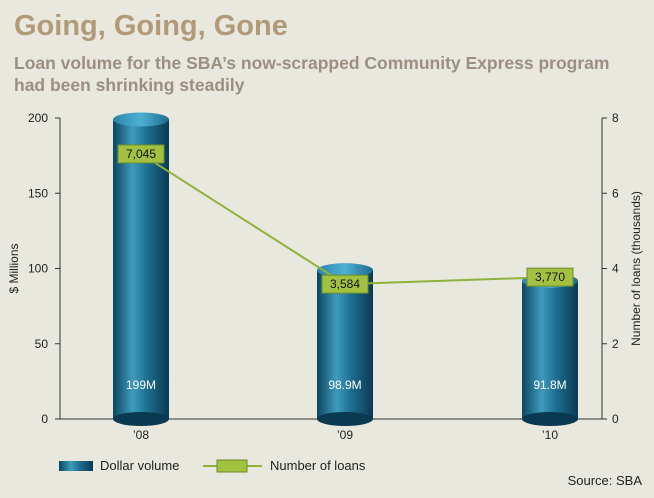  I want to click on legend-label-line: Number of loans, so click(318, 465).